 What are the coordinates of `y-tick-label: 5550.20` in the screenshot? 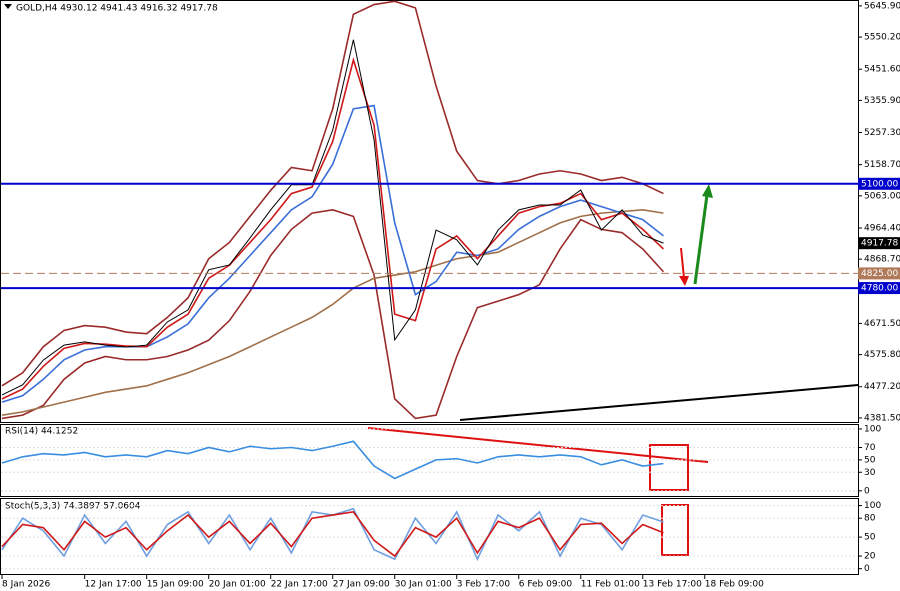 It's located at (882, 38).